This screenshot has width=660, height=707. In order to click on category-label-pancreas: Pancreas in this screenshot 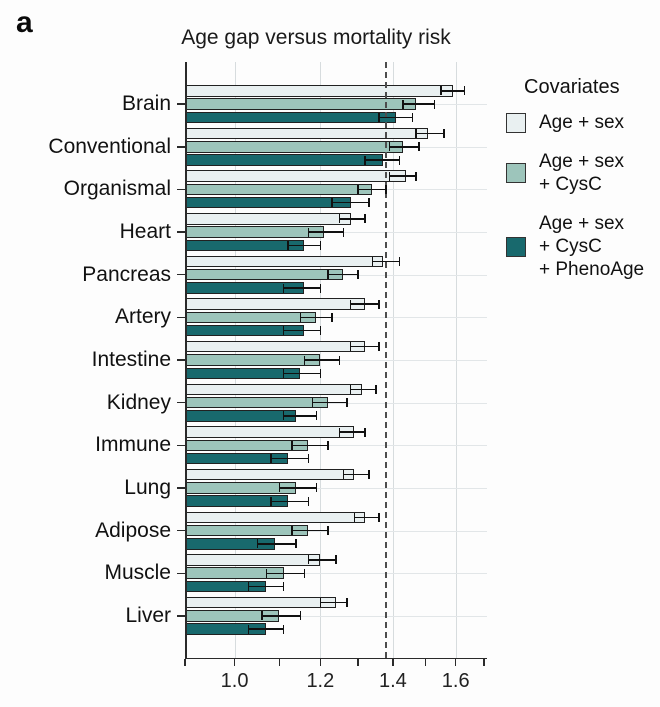, I will do `click(126, 274)`.